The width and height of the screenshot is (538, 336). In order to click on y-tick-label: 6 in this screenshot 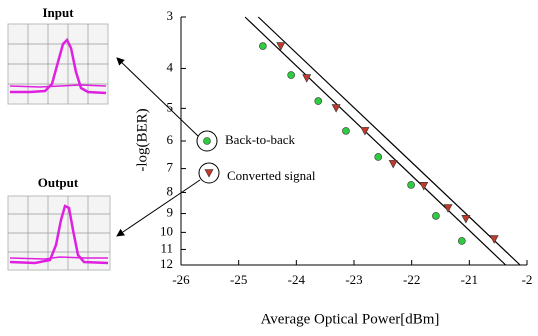, I will do `click(170, 139)`.